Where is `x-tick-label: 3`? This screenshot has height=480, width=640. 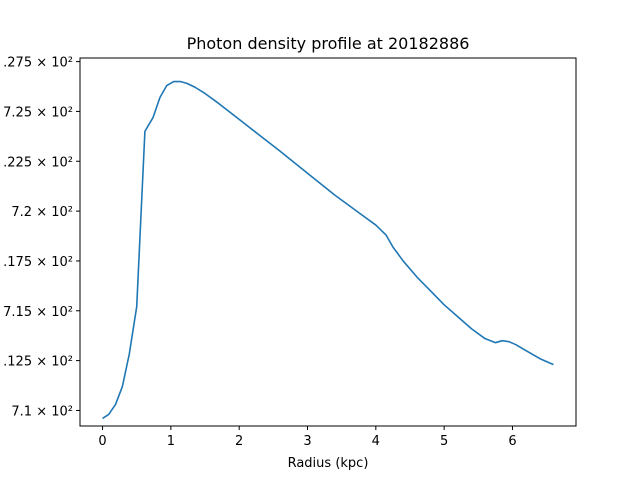 x-tick-label: 3 is located at coordinates (307, 441).